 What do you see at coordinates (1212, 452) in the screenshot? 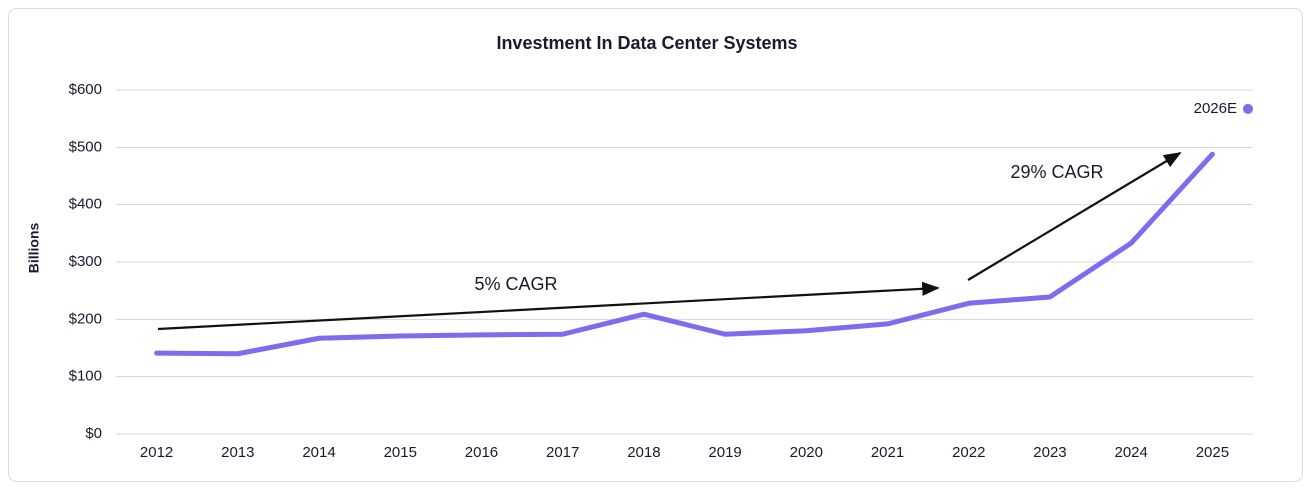
I see `x-tick-label: 2025` at bounding box center [1212, 452].